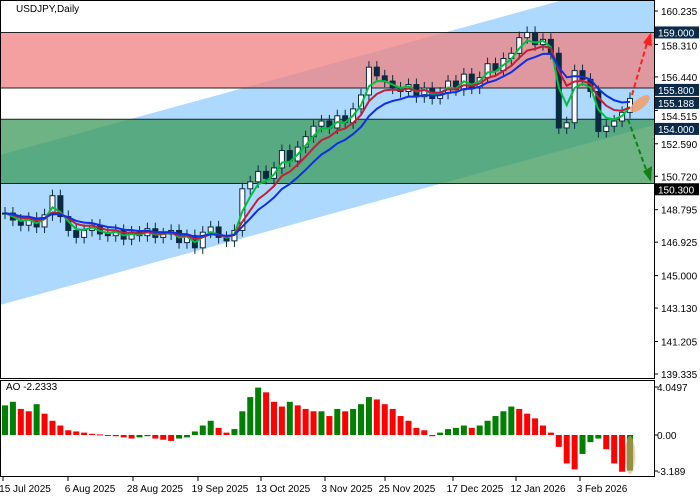 This screenshot has width=700, height=500. I want to click on ao-highlight, so click(630, 455).